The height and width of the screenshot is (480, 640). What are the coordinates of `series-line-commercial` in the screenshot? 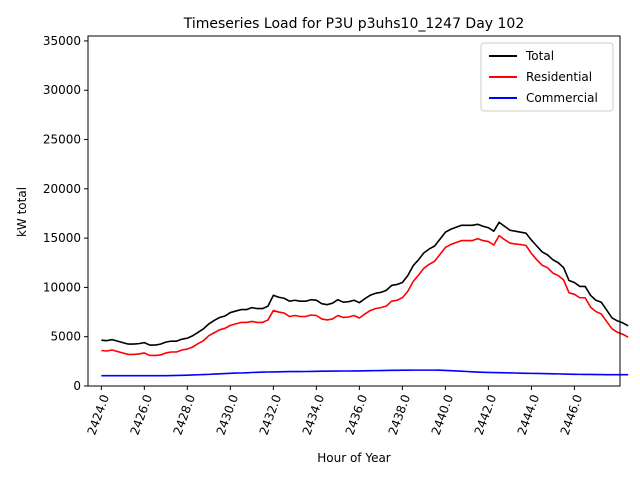 It's located at (365, 373).